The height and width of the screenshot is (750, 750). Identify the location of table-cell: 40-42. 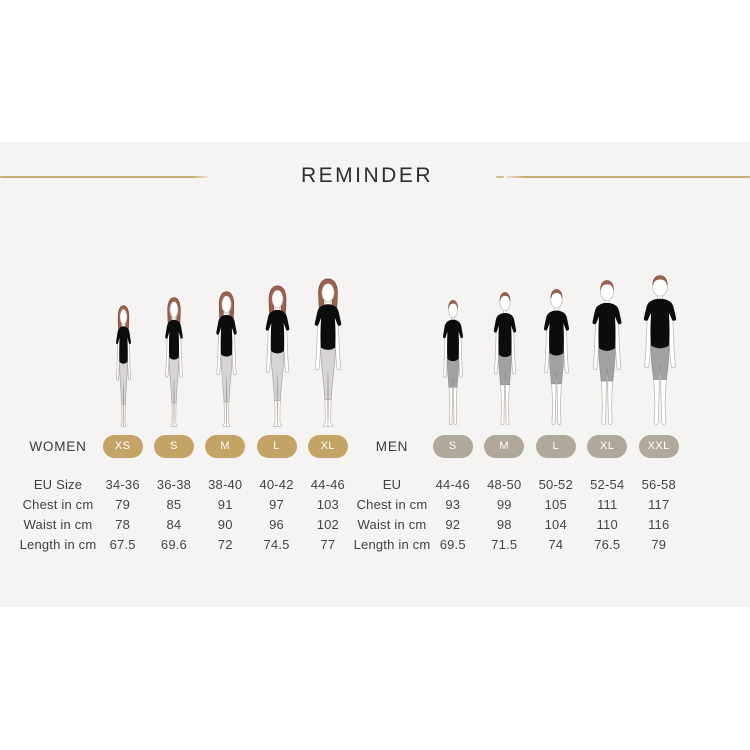
(276, 484).